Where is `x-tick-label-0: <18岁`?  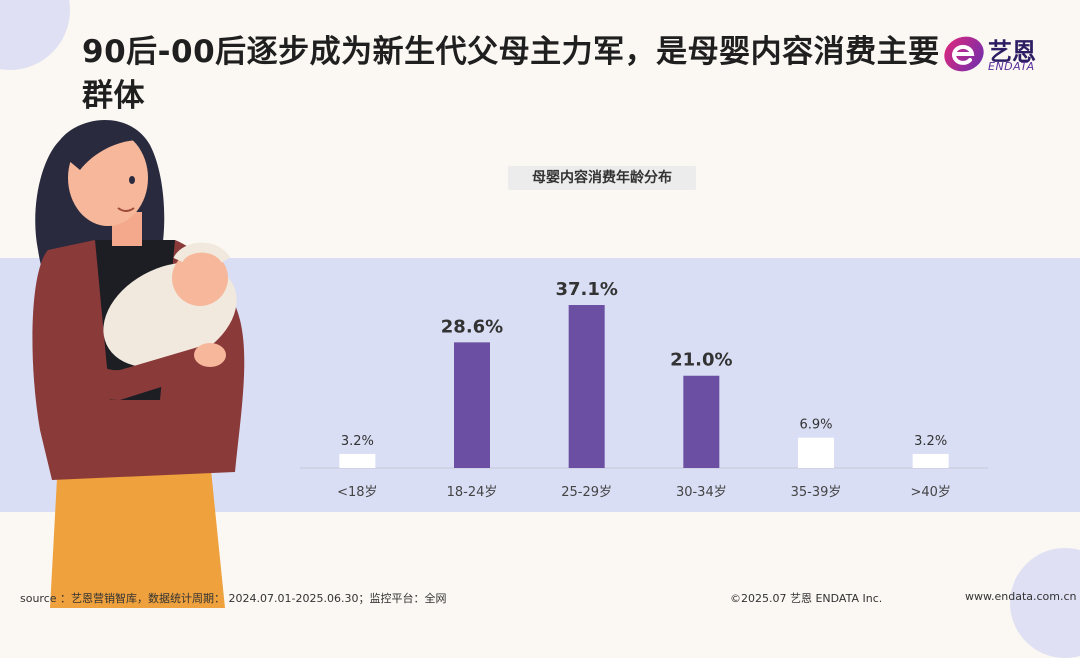 x-tick-label-0: <18岁 is located at coordinates (357, 492).